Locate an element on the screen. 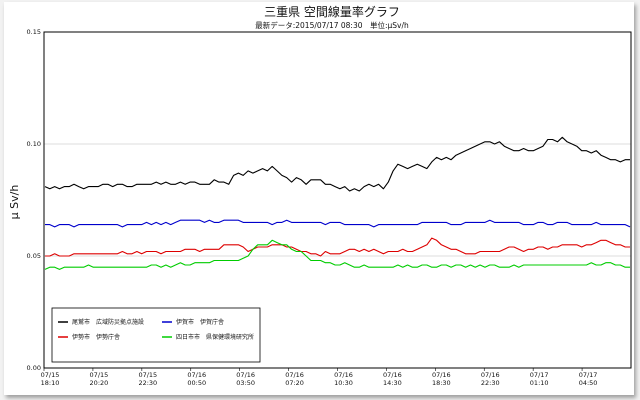 This screenshot has height=400, width=640. y-tick-label: 0.10 is located at coordinates (34, 144).